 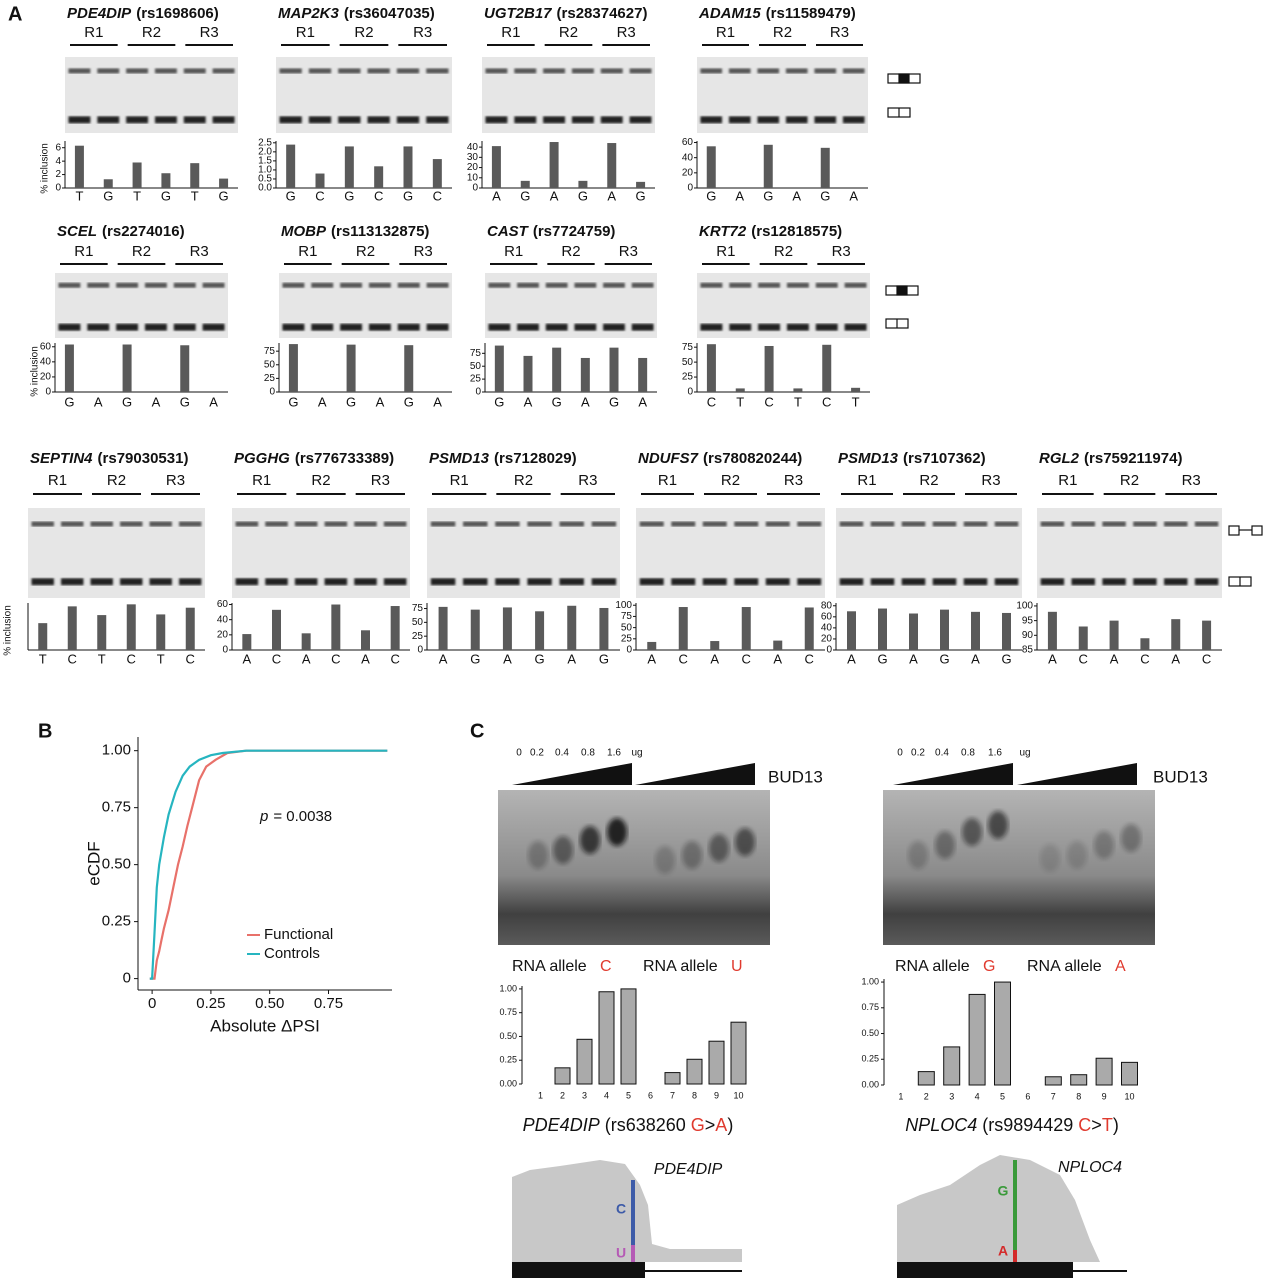 I want to click on chart-title: CAST (rs7724759), so click(x=551, y=231).